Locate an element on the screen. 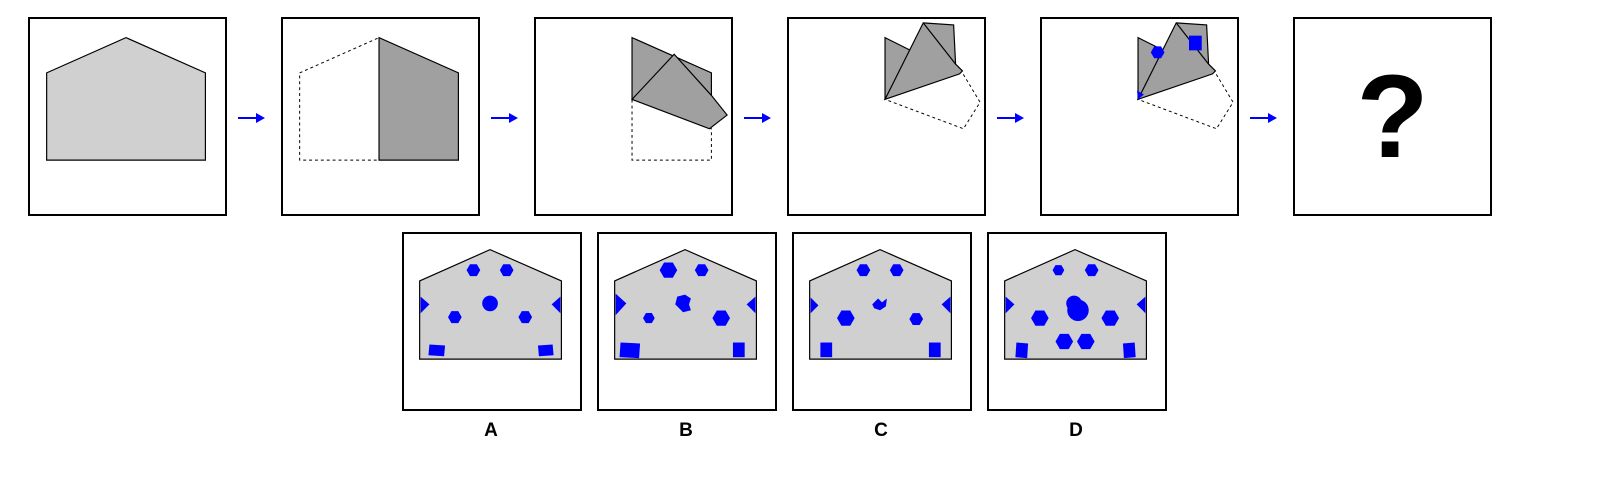 This screenshot has height=490, width=1610. option-b-label: B is located at coordinates (686, 430).